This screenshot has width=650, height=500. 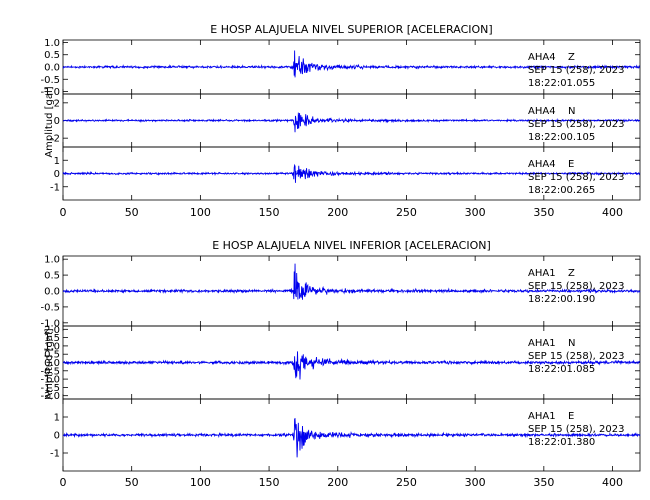 I want to click on channel-time: 18:22:01.085, so click(x=561, y=369).